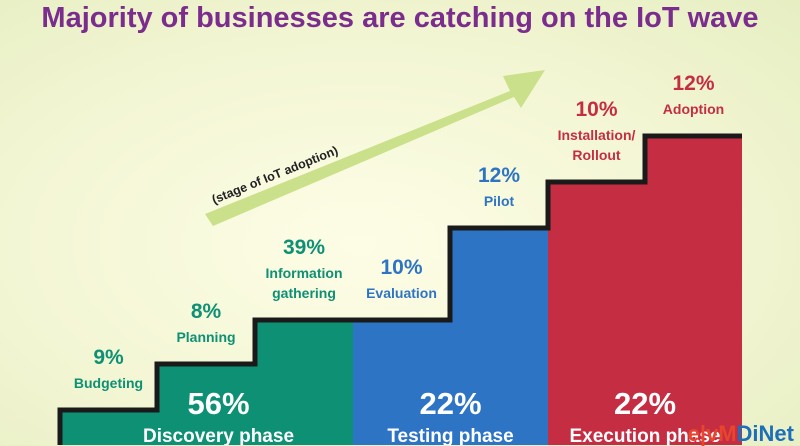  Describe the element at coordinates (218, 435) in the screenshot. I see `phase-name: Discovery phase` at that location.